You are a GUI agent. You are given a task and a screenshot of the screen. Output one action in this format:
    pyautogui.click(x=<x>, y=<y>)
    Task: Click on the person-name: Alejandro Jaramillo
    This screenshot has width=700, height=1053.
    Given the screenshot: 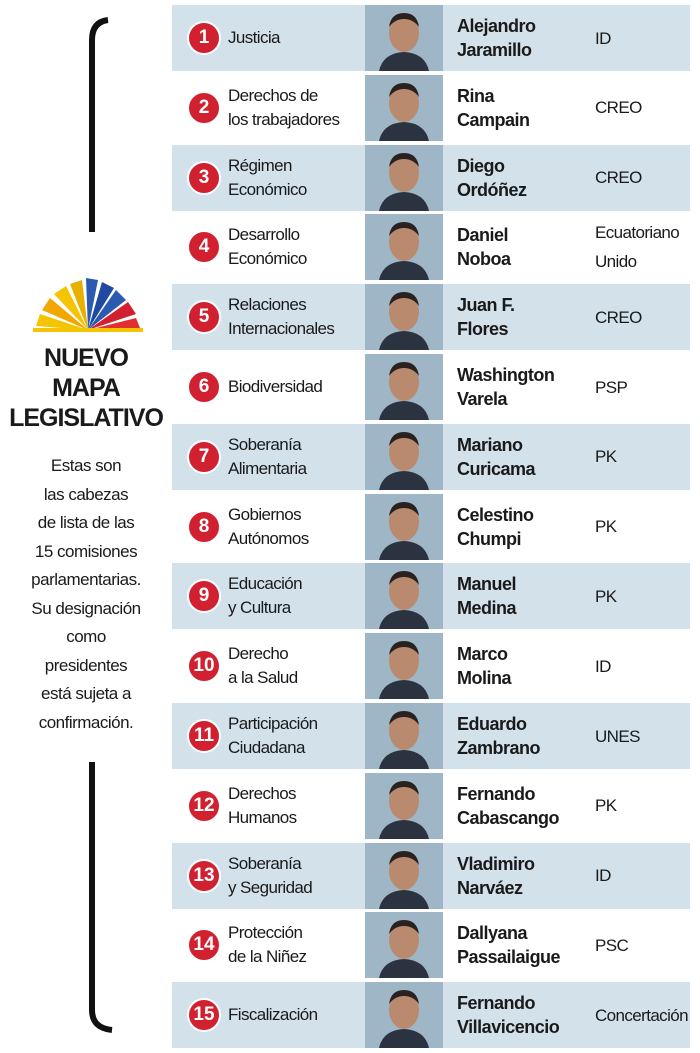 What is the action you would take?
    pyautogui.click(x=496, y=38)
    